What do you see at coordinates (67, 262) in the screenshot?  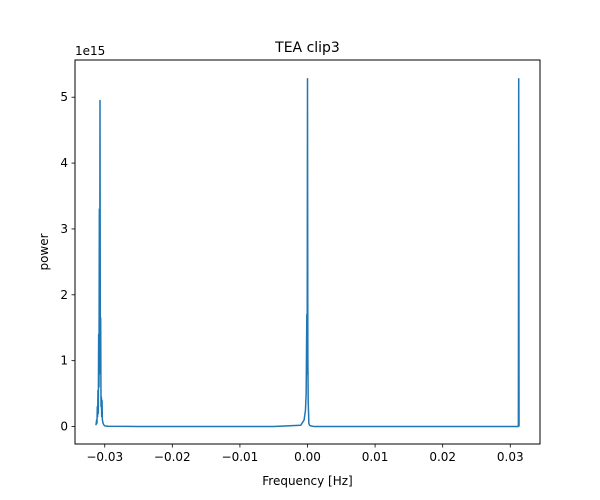 I see `y-axis: 0 1 2 3 4 5` at bounding box center [67, 262].